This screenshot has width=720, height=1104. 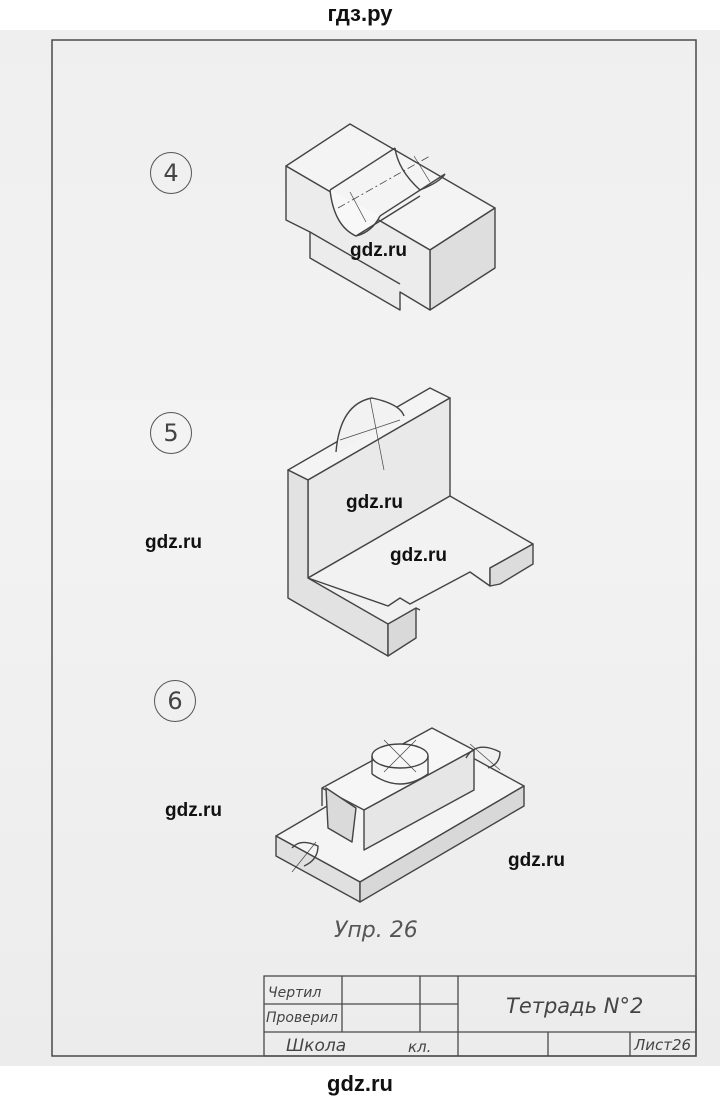 I want to click on exercise-caption: Упр. 26, so click(x=376, y=930).